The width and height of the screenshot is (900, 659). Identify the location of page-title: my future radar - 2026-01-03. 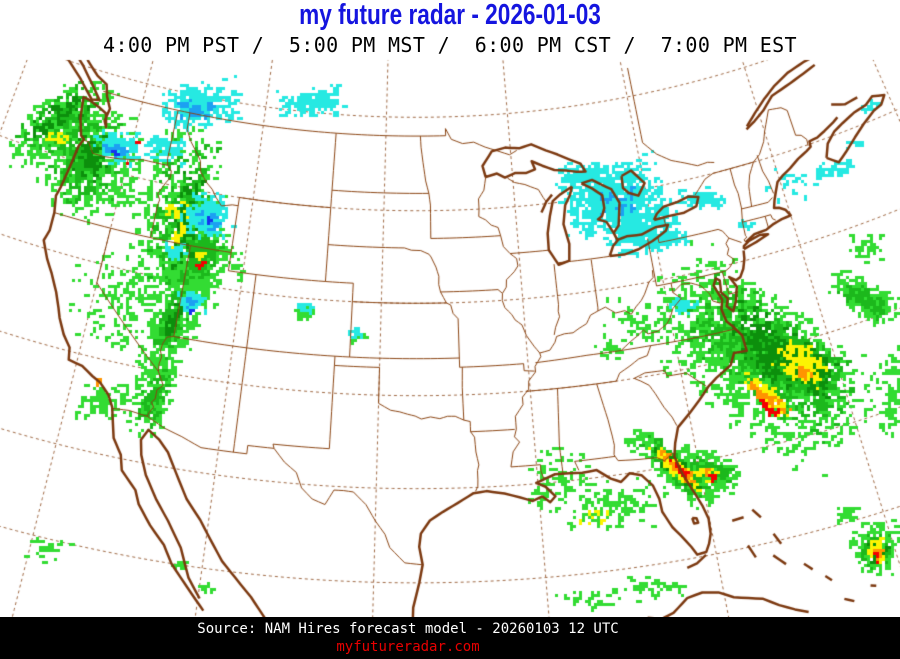
(450, 15).